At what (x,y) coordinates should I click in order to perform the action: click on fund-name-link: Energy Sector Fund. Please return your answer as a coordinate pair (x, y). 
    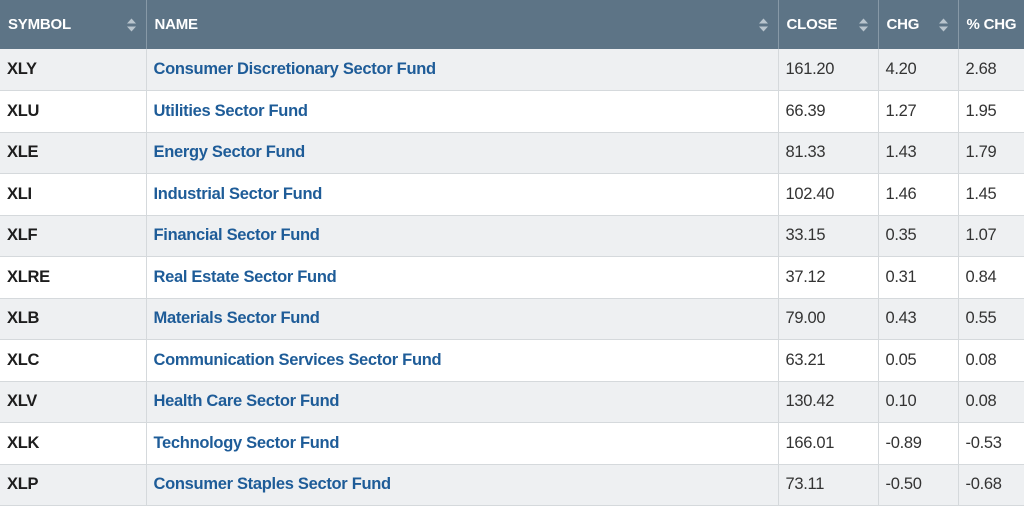
    Looking at the image, I should click on (229, 152).